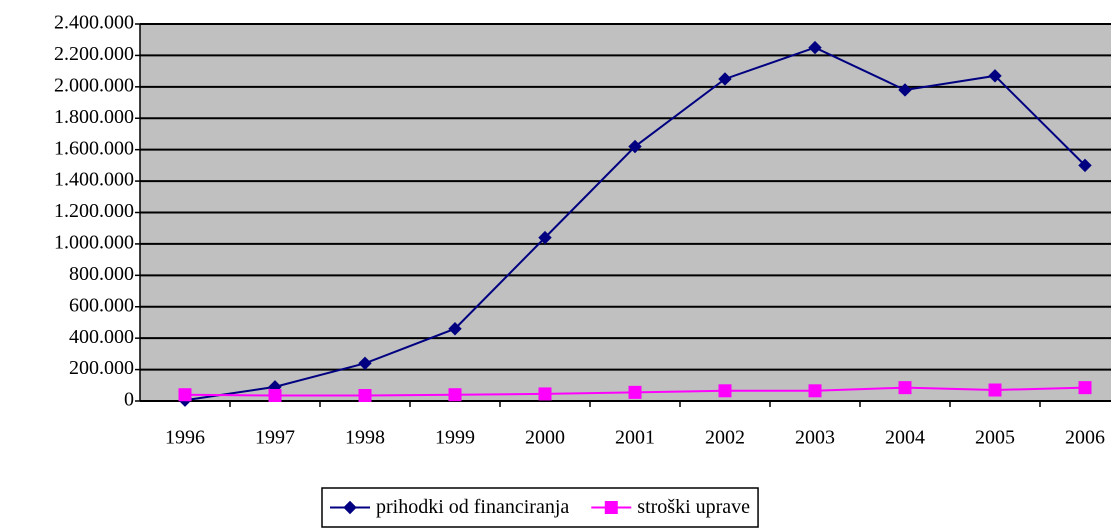 Image resolution: width=1112 pixels, height=529 pixels. Describe the element at coordinates (455, 438) in the screenshot. I see `x-tick-label: 1999` at that location.